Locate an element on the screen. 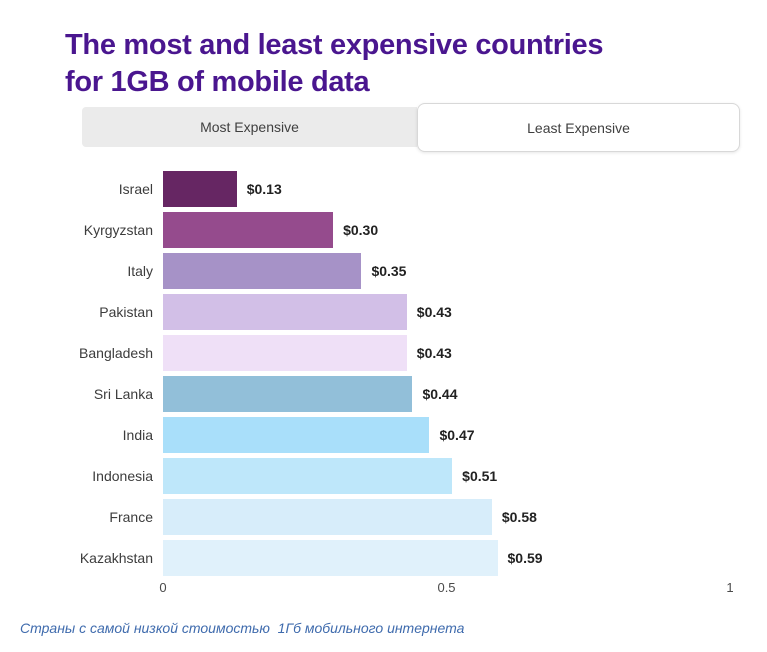 The width and height of the screenshot is (767, 652). chart-row: Kazakhstan $0.59 is located at coordinates (383, 557).